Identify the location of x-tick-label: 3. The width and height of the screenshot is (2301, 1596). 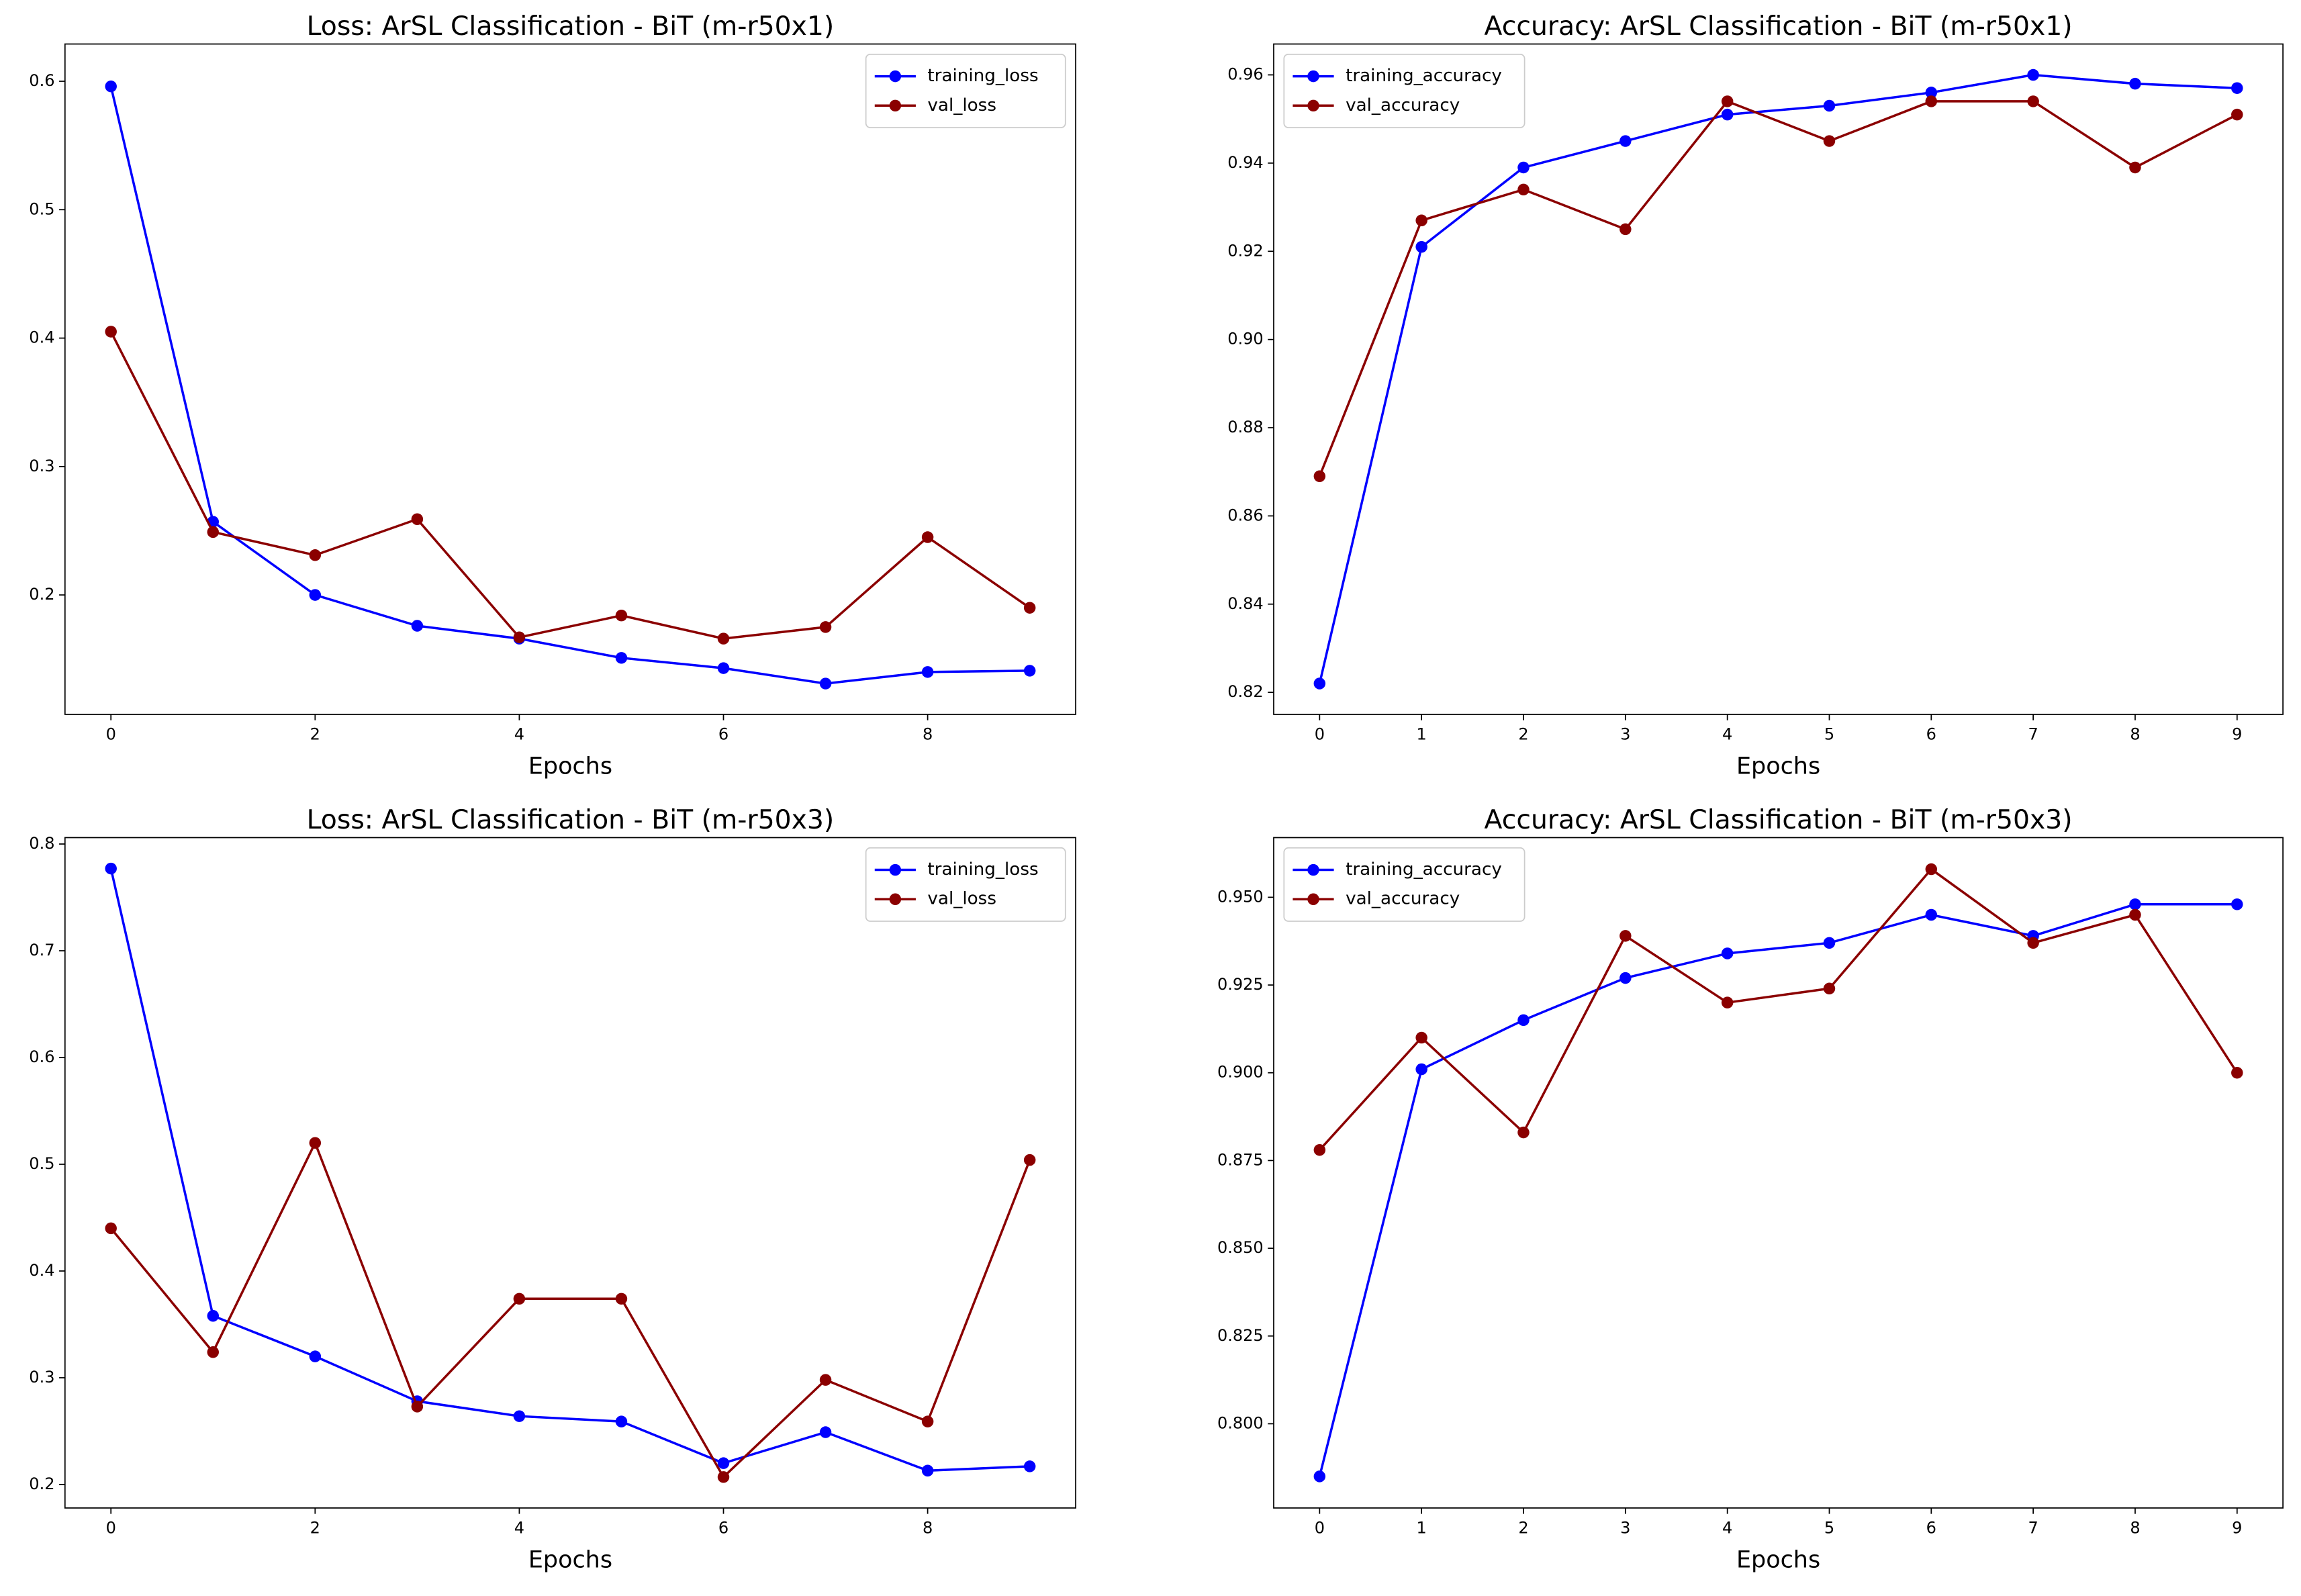
(1625, 1528).